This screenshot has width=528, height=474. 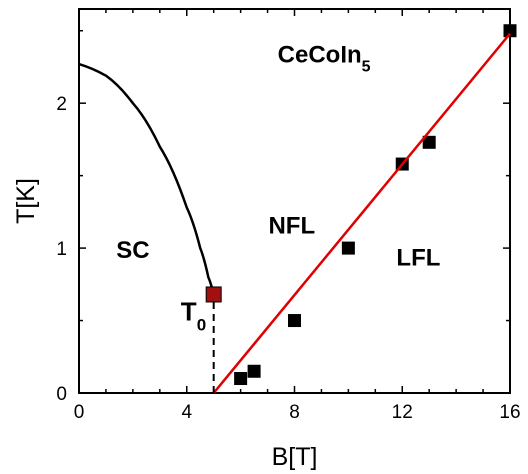 What do you see at coordinates (295, 457) in the screenshot?
I see `x-axis-title: B[T]` at bounding box center [295, 457].